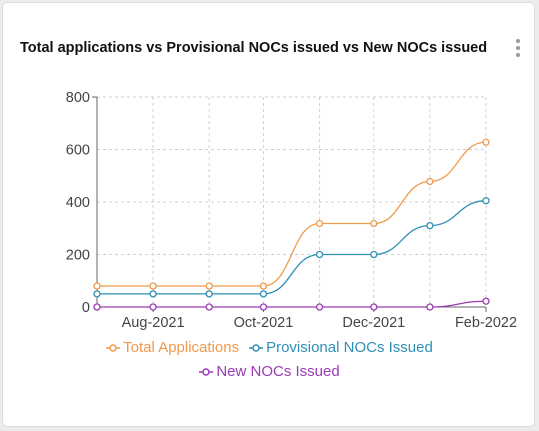 This screenshot has height=431, width=539. What do you see at coordinates (153, 323) in the screenshot?
I see `x-tick-label: Aug-2021` at bounding box center [153, 323].